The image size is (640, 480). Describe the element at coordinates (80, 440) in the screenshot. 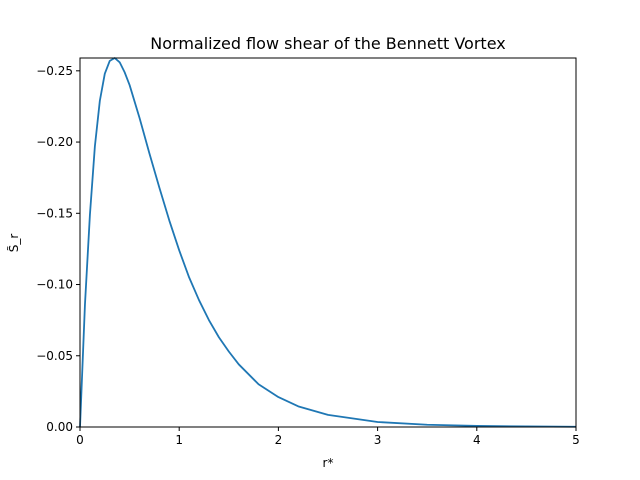

I see `x-tick-label: 0` at that location.